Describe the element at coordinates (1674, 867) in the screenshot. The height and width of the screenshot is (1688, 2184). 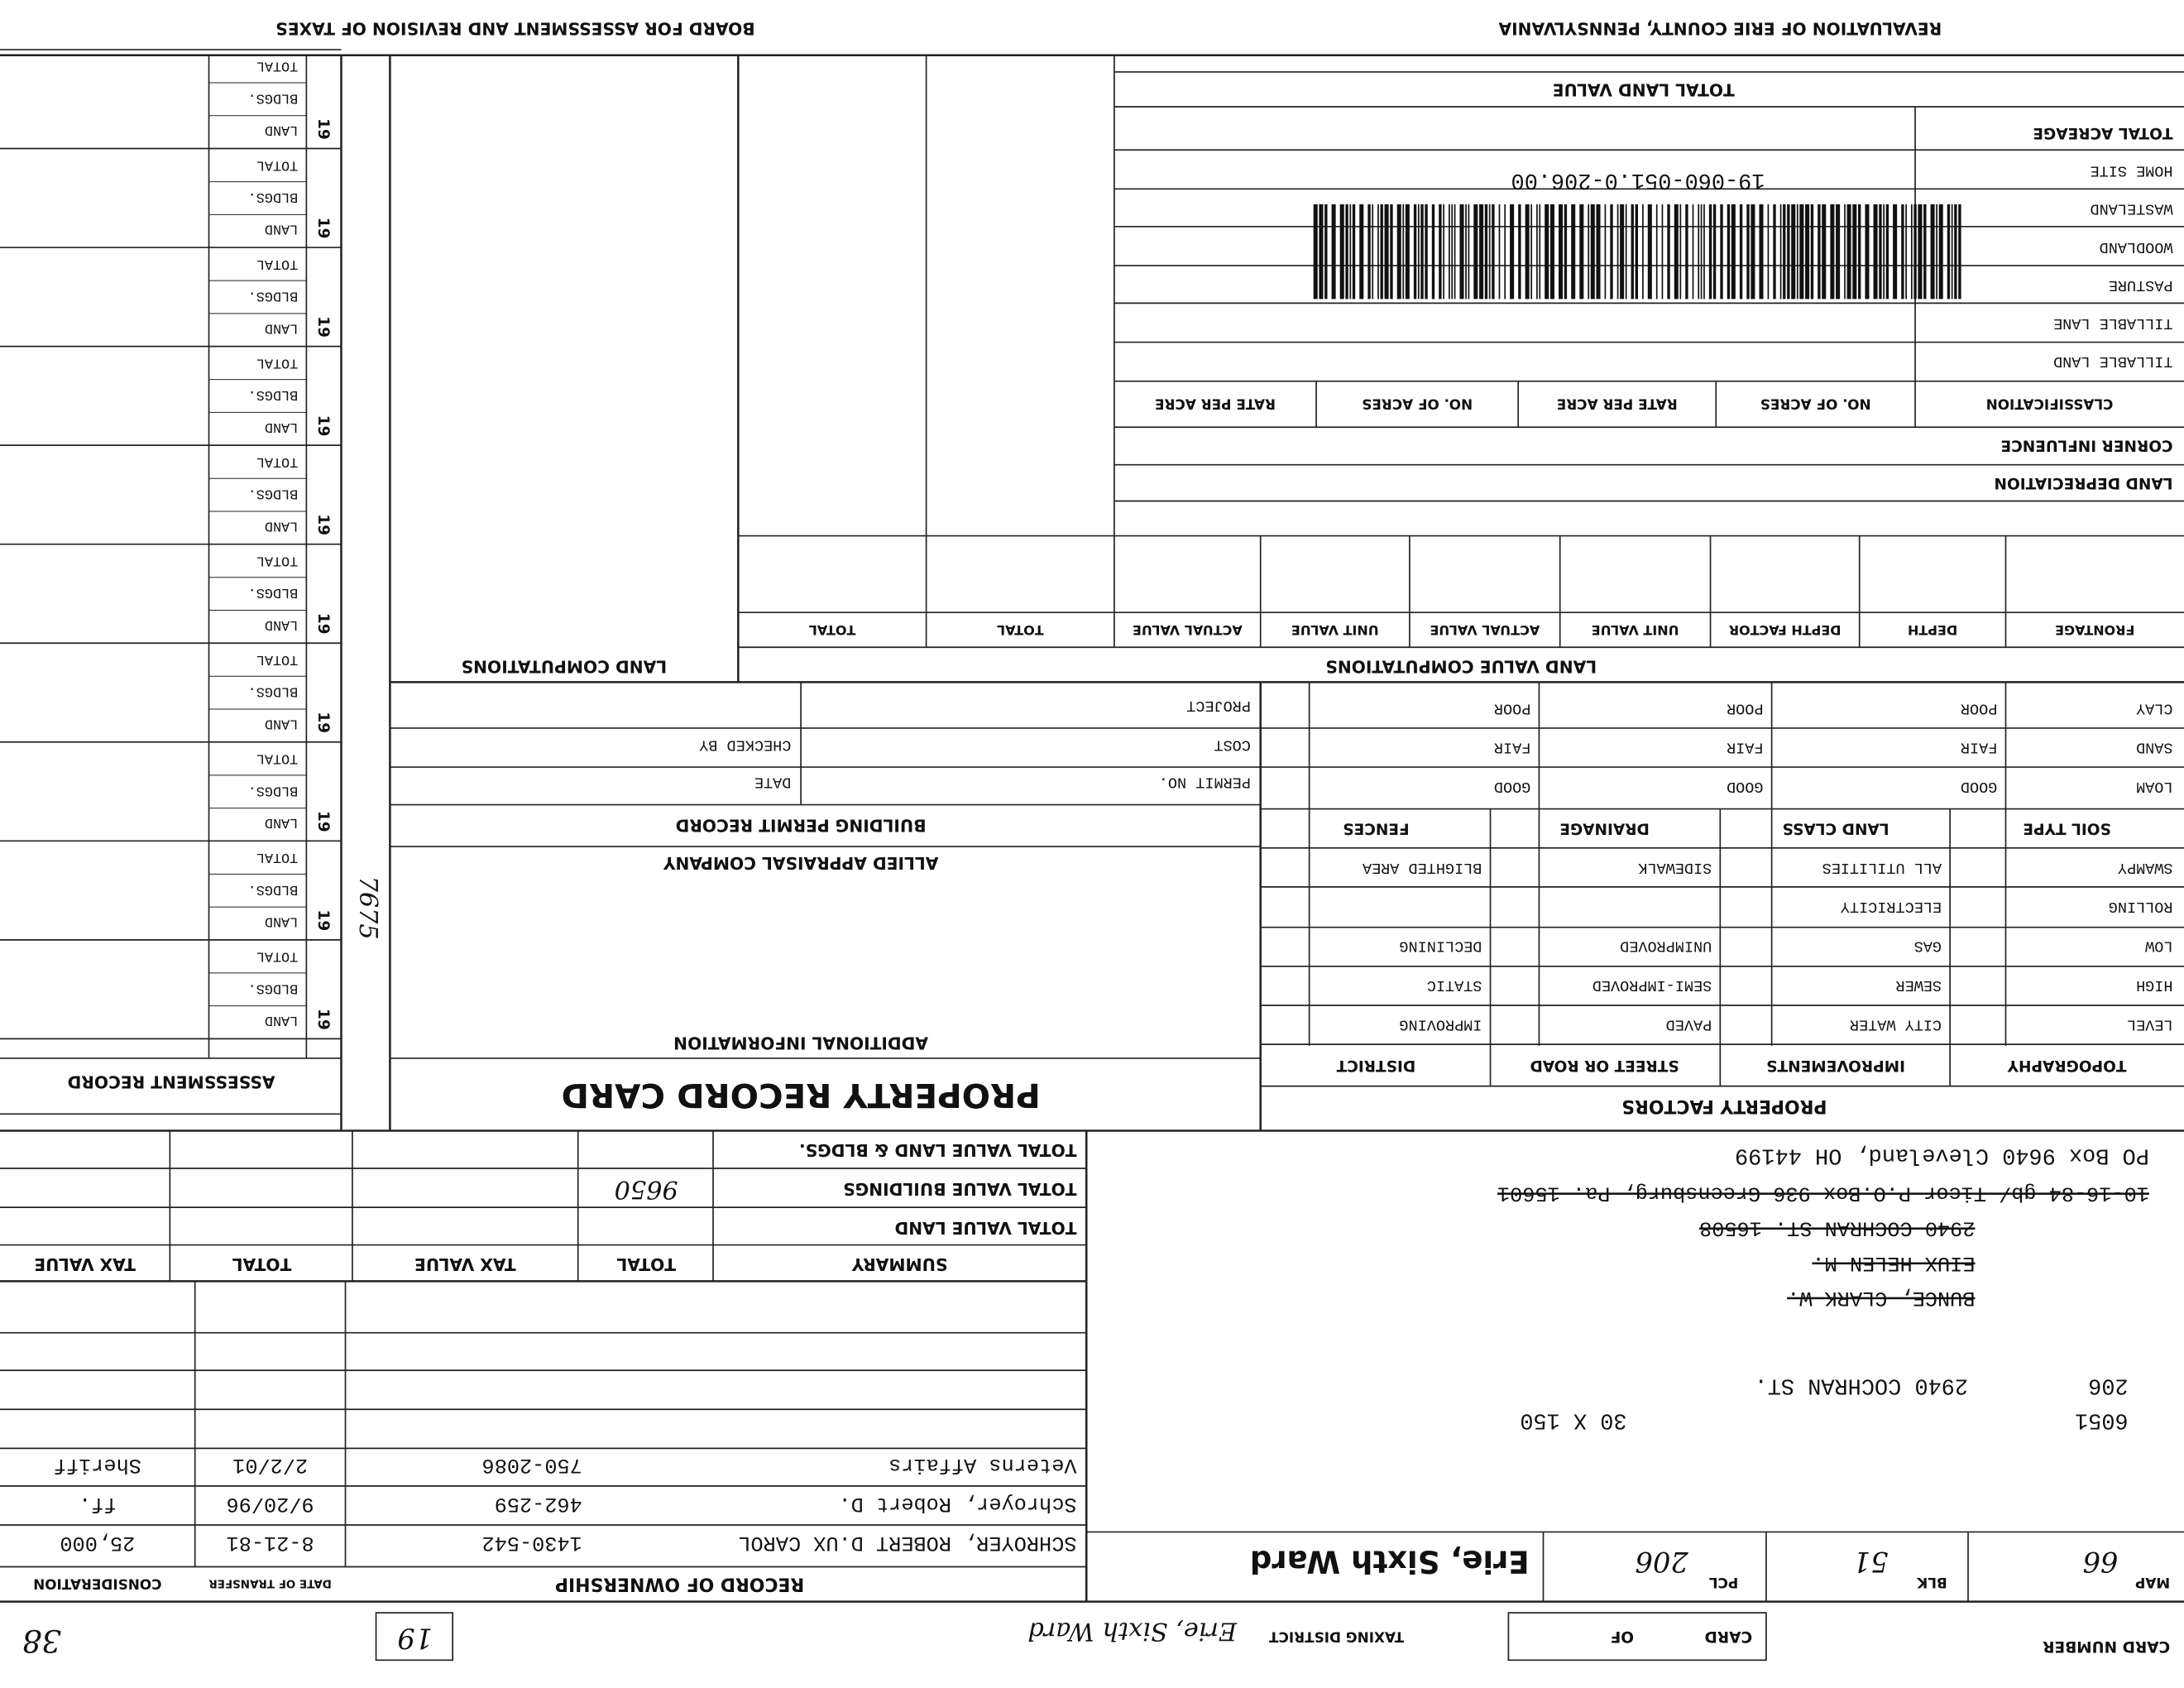
I see `label: SIDEWALK` at that location.